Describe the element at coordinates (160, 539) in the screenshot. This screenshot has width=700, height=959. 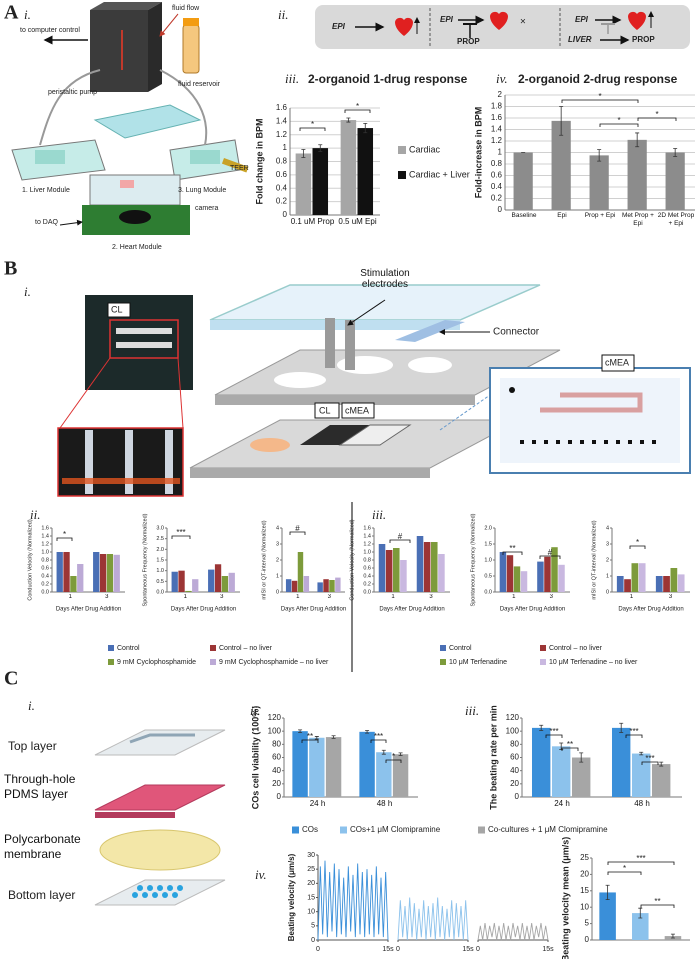
I see `y-tick-label: 2.5` at that location.